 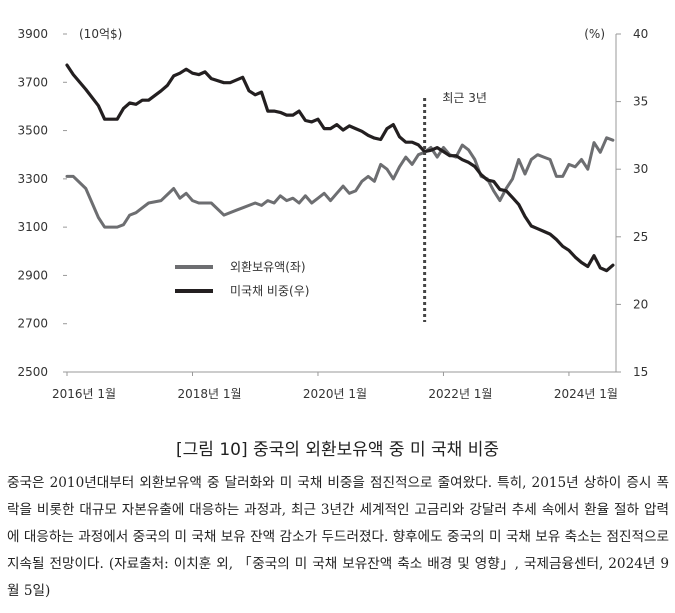 I want to click on left-tick-label: 3700, so click(x=32, y=82).